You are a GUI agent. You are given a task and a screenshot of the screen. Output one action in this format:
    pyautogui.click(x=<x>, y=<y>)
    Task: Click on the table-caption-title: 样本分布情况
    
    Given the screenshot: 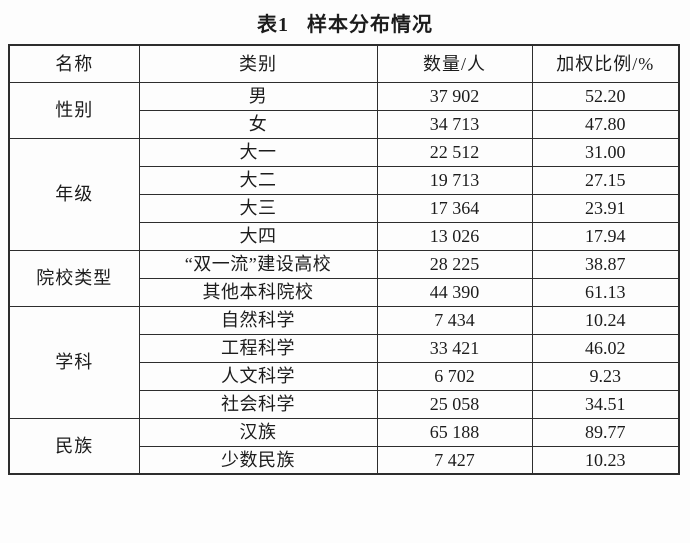 What is the action you would take?
    pyautogui.click(x=370, y=24)
    